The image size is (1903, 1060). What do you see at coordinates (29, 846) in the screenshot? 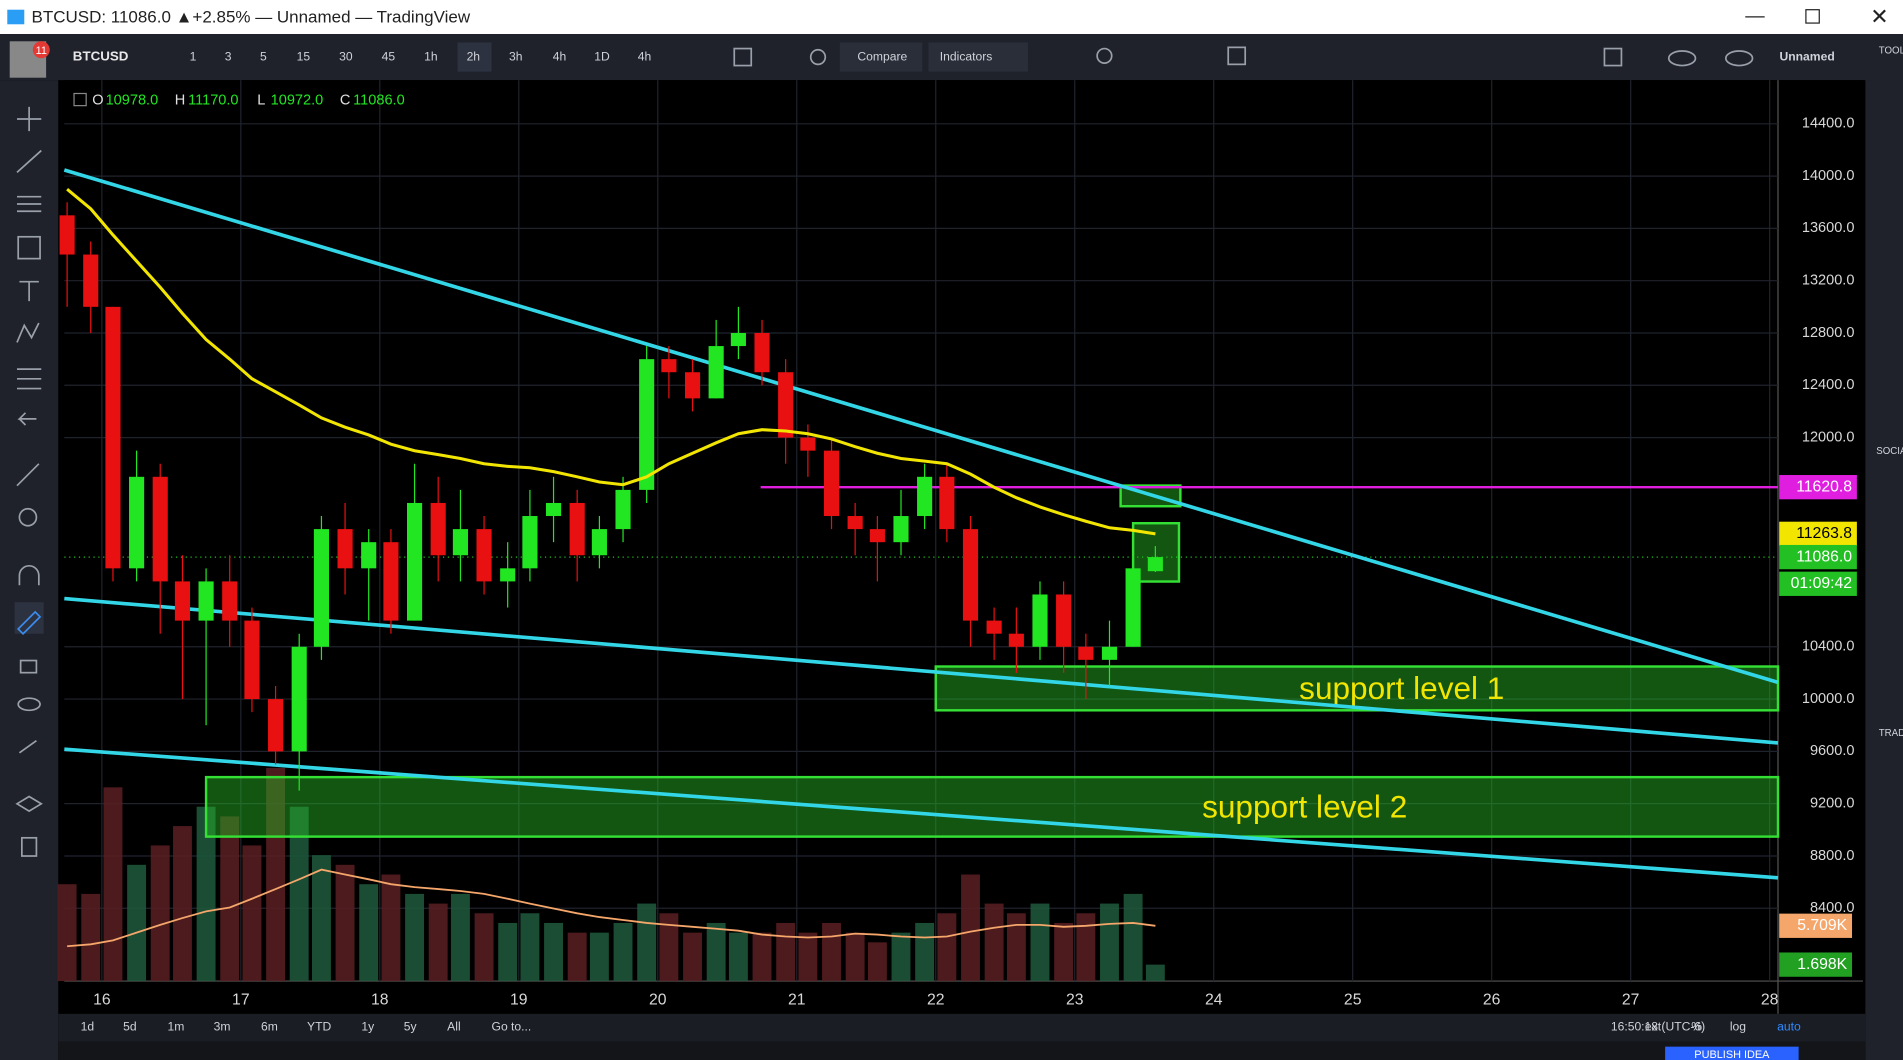
I see `trash-tool` at bounding box center [29, 846].